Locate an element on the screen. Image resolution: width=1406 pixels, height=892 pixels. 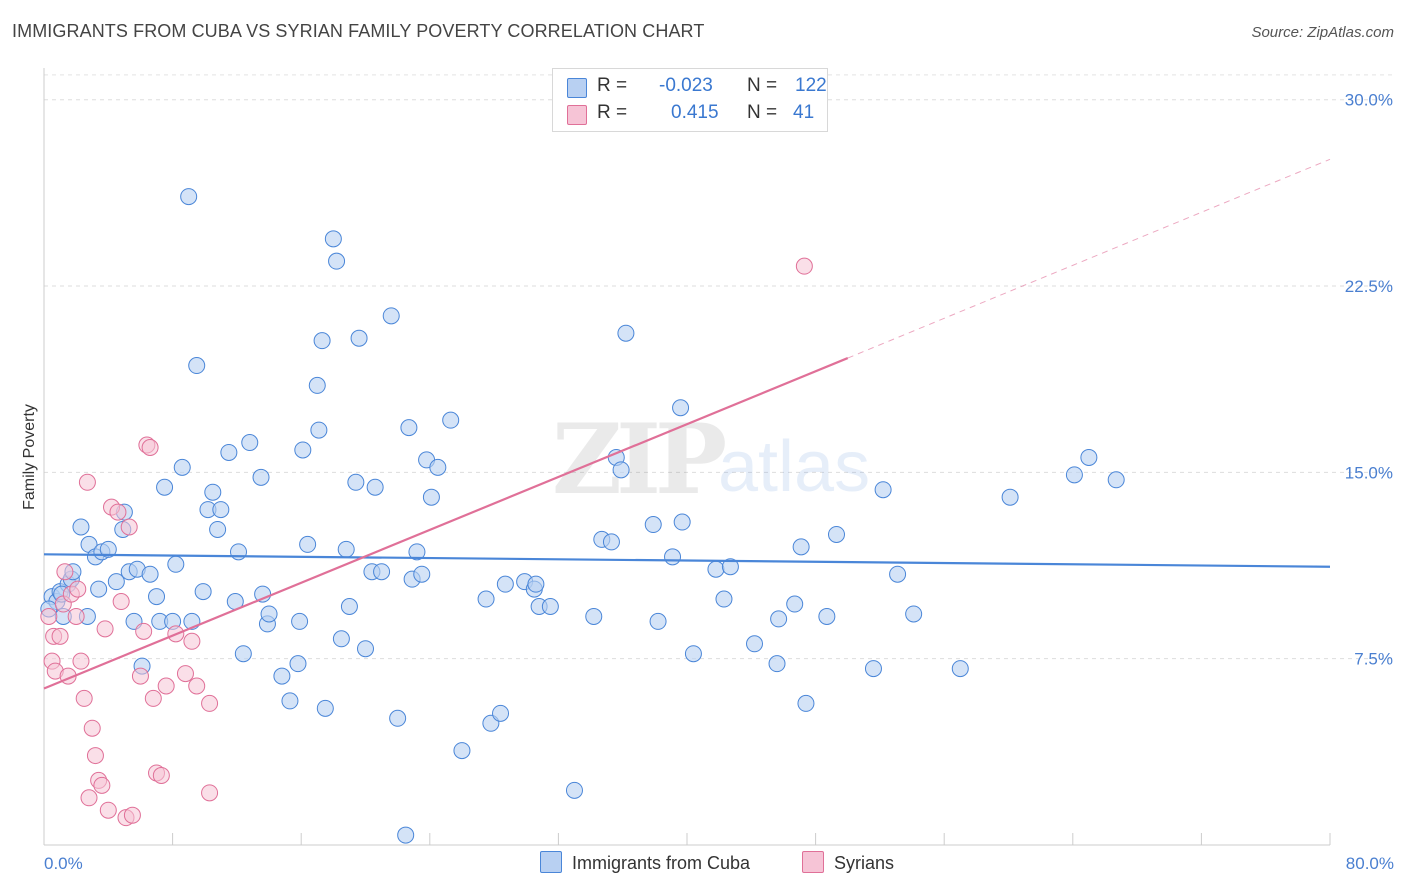
bottom-legend-syrians: Syrians is located at coordinates (848, 862).